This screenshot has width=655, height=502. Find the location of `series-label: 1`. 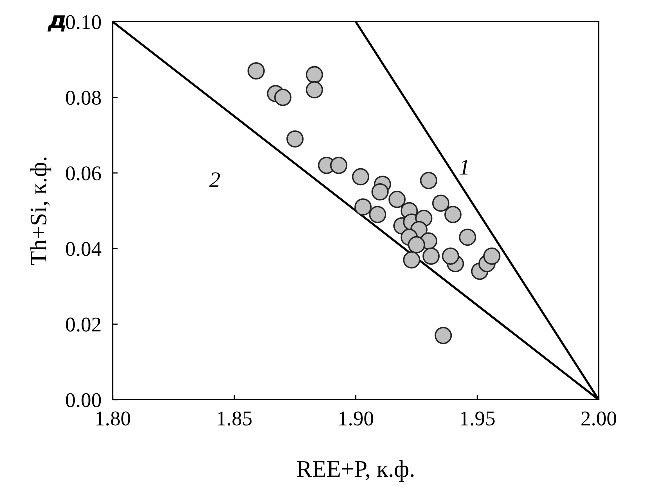

series-label: 1 is located at coordinates (464, 167).